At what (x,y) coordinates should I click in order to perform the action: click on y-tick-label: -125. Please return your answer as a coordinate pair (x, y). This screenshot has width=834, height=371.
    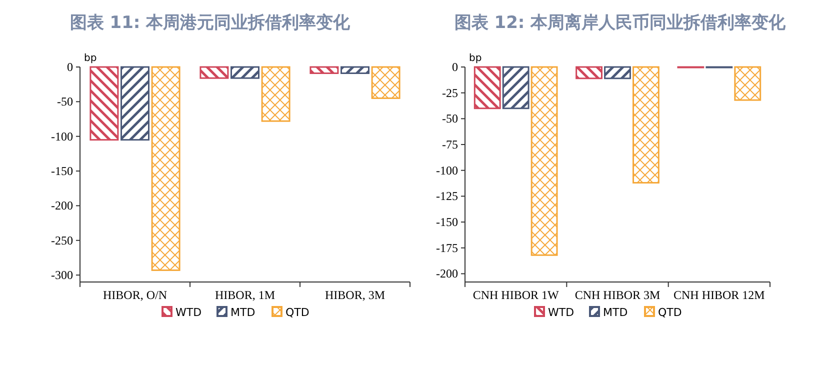
    Looking at the image, I should click on (447, 196).